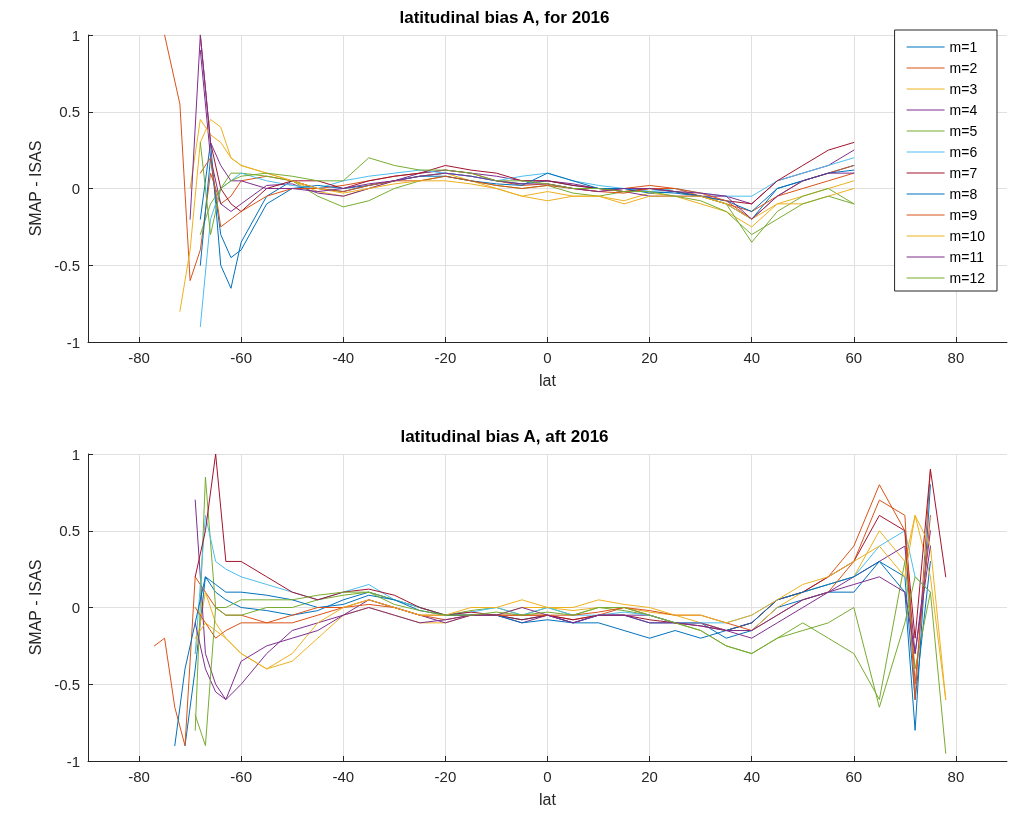  Describe the element at coordinates (963, 89) in the screenshot. I see `legend-label: m=3` at that location.